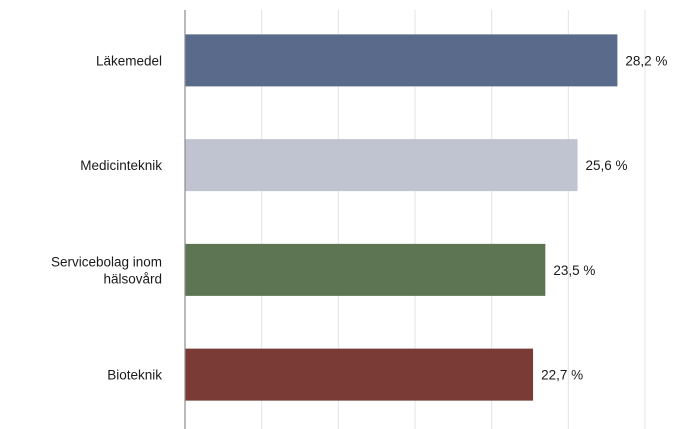 The width and height of the screenshot is (674, 429). Describe the element at coordinates (106, 261) in the screenshot. I see `category-label-line: Servicebolag inom` at that location.